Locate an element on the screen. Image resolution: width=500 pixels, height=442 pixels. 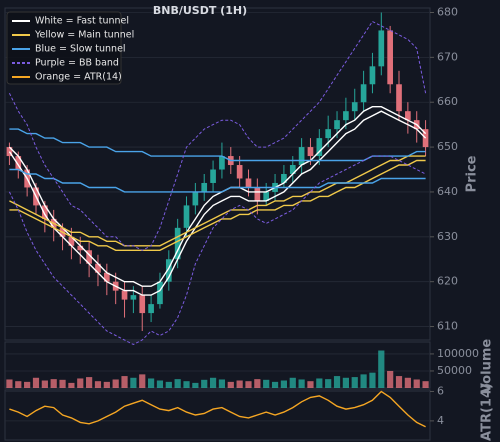
y-tick-label: 650 is located at coordinates (447, 146).